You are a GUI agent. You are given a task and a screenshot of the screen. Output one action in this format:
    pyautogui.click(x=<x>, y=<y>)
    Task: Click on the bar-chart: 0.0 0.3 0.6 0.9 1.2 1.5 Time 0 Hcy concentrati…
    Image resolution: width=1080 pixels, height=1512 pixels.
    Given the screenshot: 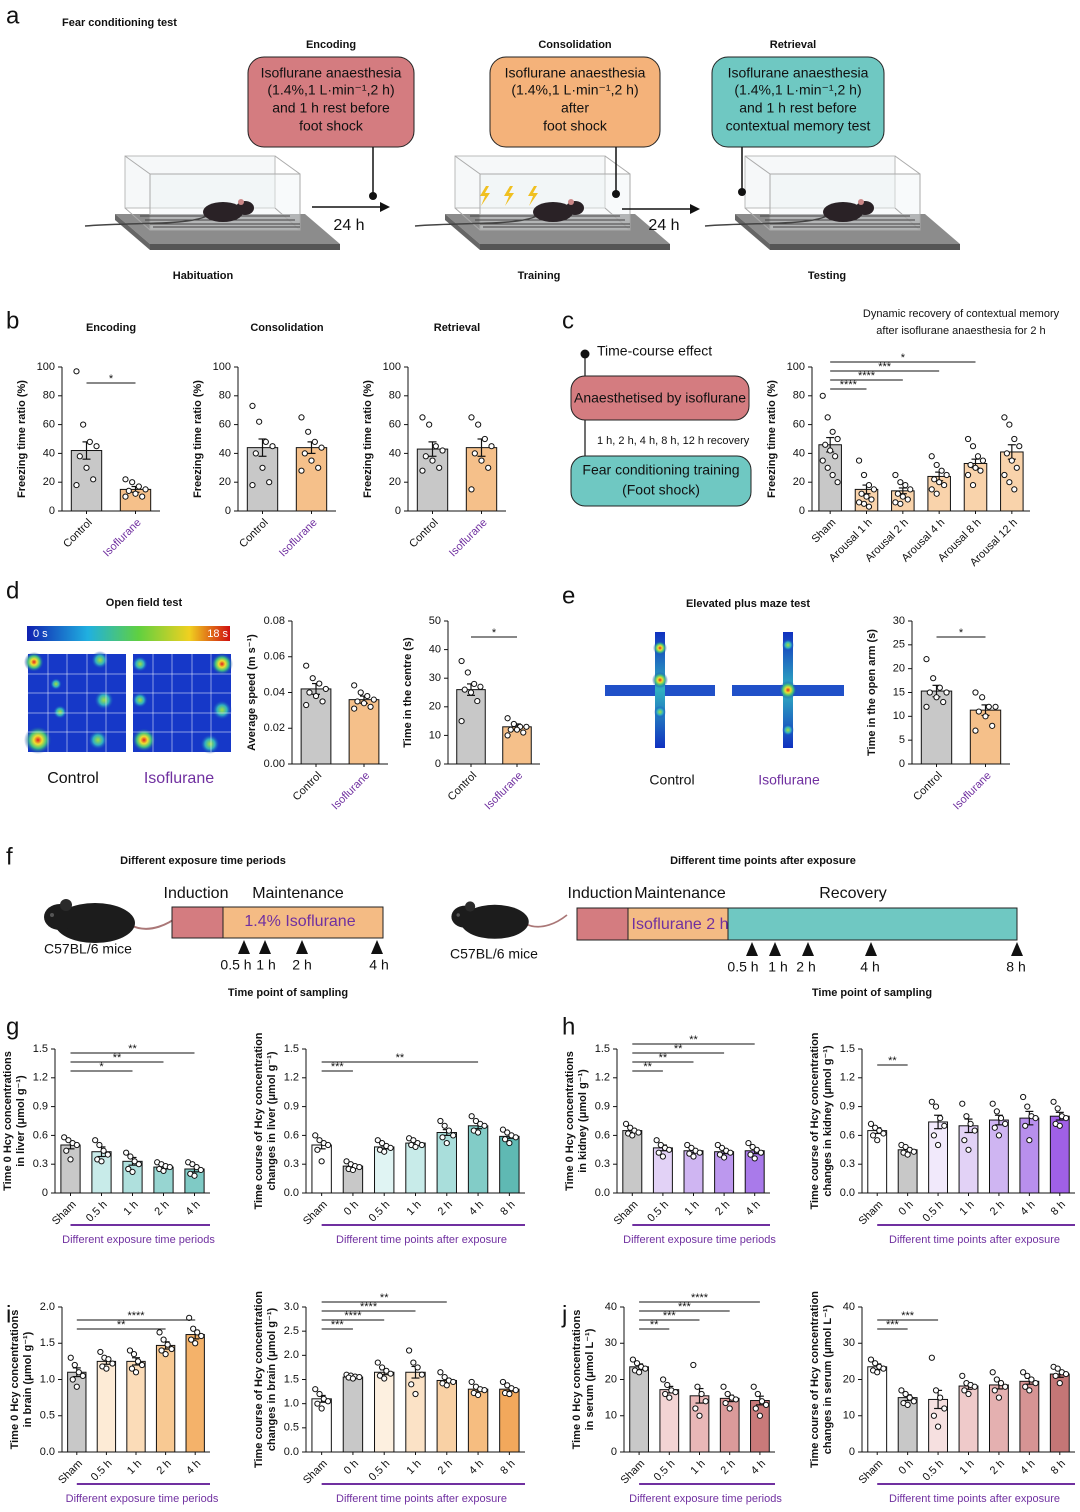 What is the action you would take?
    pyautogui.click(x=670, y=1140)
    